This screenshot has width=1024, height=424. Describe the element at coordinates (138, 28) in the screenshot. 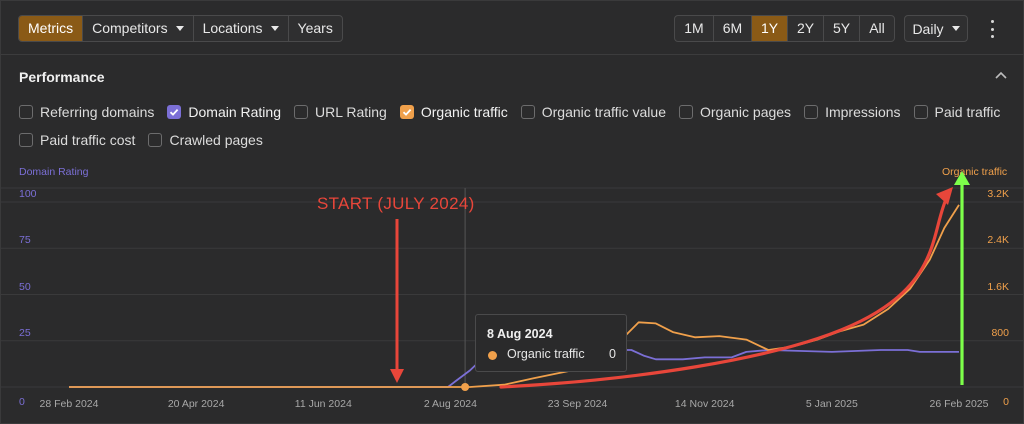

I see `tab-competitors: Competitors` at that location.